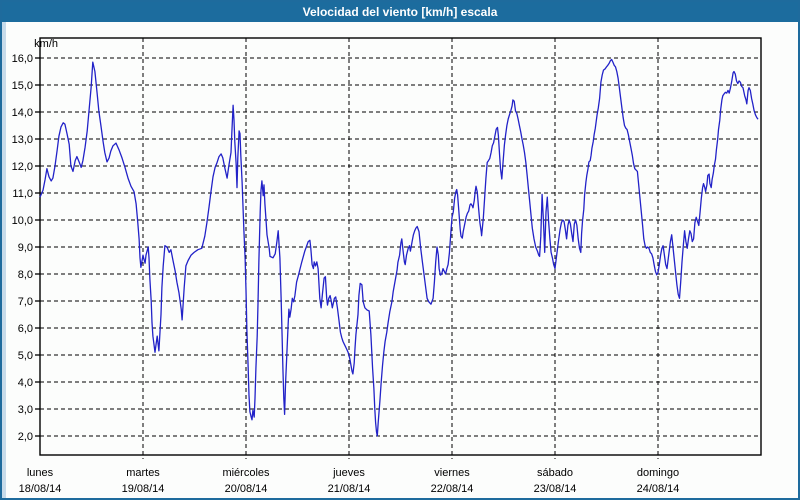 Image resolution: width=800 pixels, height=500 pixels. What do you see at coordinates (555, 473) in the screenshot?
I see `x-day-label: sábado` at bounding box center [555, 473].